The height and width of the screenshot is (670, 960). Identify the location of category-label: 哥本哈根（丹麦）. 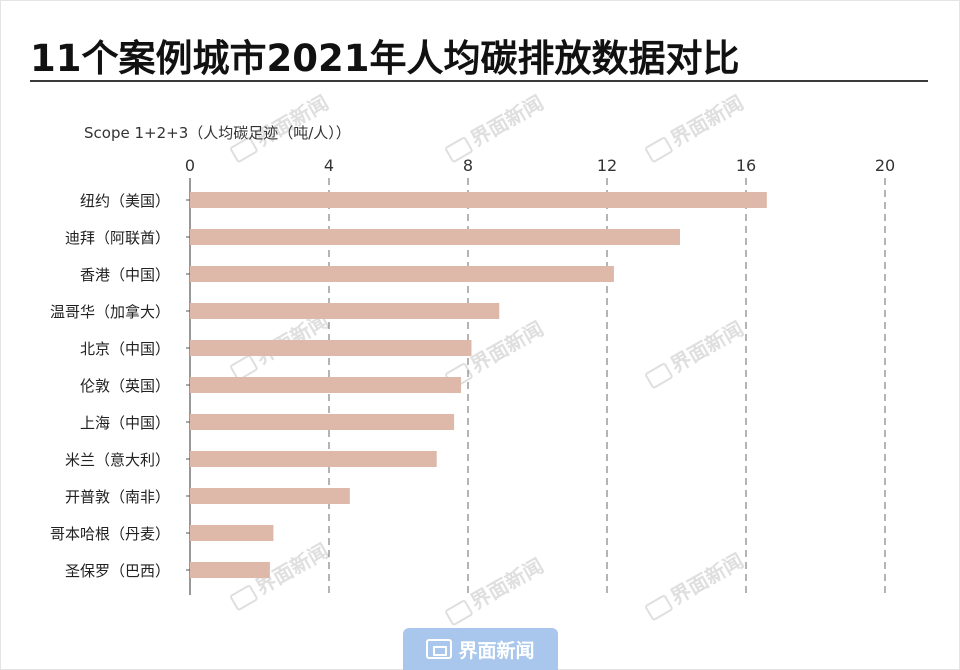
(110, 534).